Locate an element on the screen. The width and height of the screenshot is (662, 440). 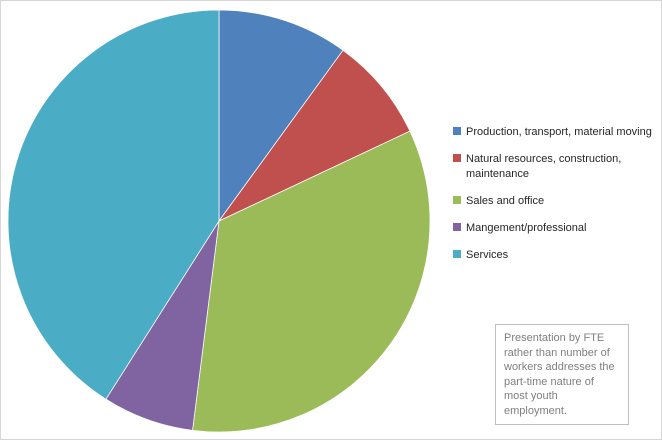
pie-slice-production-transport-material-moving is located at coordinates (281, 116).